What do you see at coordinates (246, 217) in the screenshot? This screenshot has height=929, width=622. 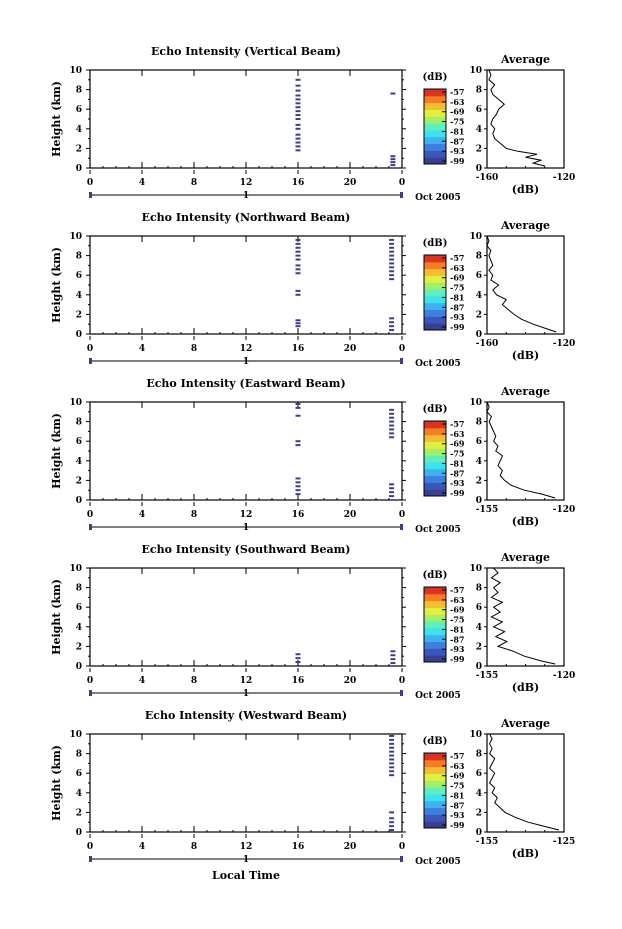 I see `panel-title: Echo Intensity (Northward Beam)` at bounding box center [246, 217].